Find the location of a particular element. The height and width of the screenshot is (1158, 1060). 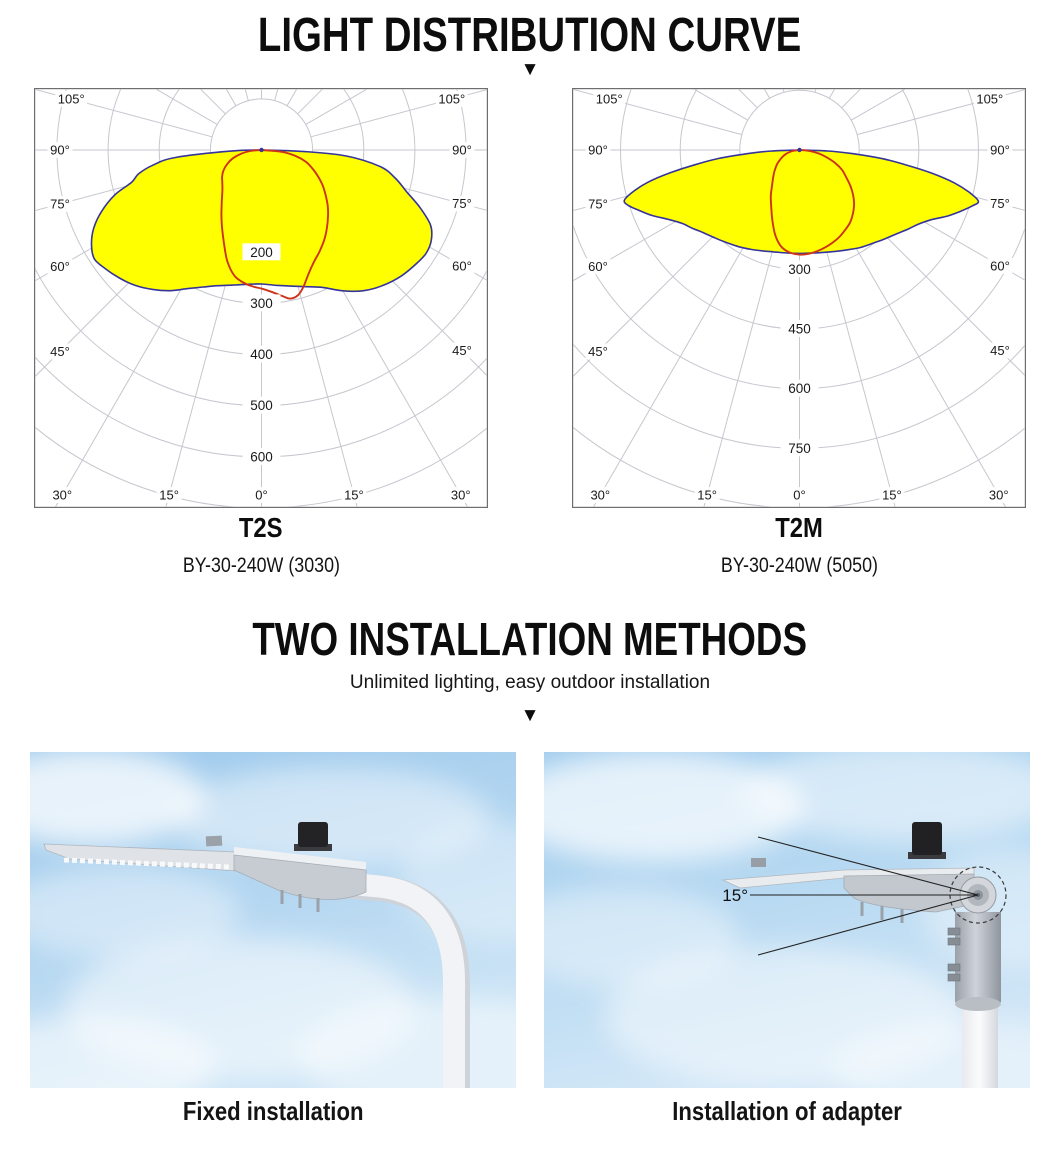

section-title-light-distribution: LIGHT DISTRIBUTION CURVE is located at coordinates (530, 35).